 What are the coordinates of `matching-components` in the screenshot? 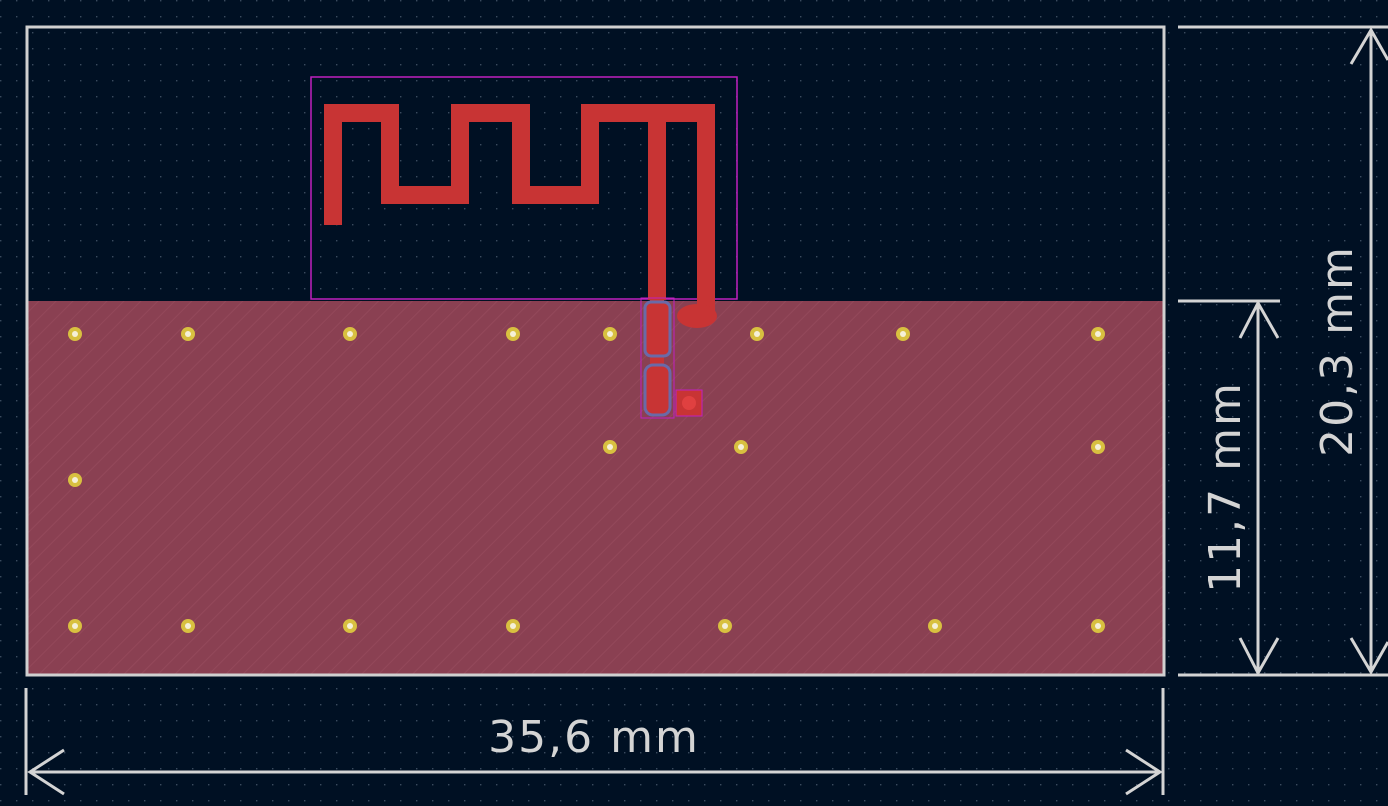 It's located at (671, 352).